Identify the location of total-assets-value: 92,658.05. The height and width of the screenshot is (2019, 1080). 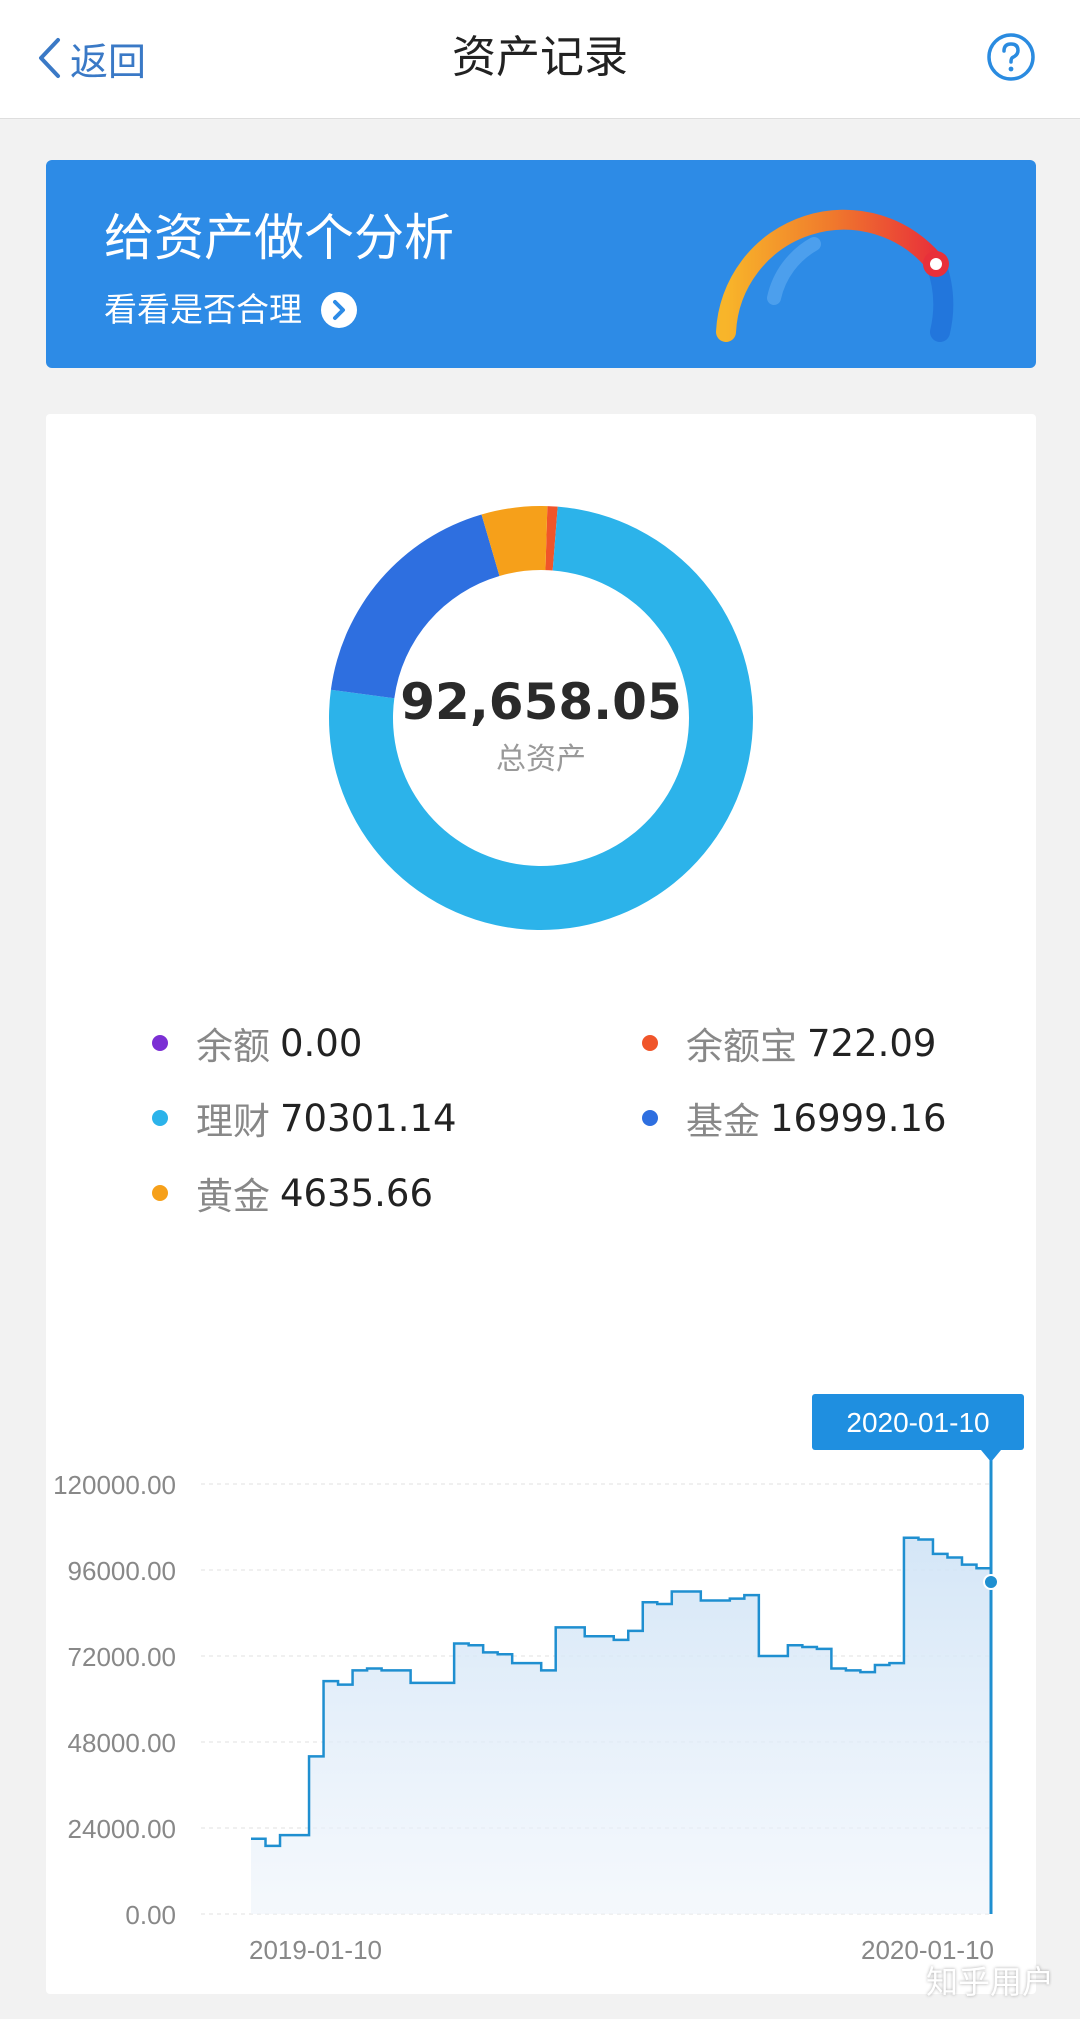
(541, 702).